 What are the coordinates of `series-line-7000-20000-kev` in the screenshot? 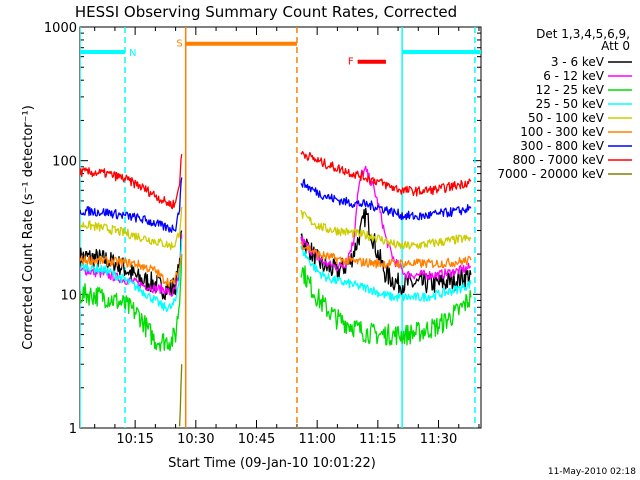 It's located at (180, 395).